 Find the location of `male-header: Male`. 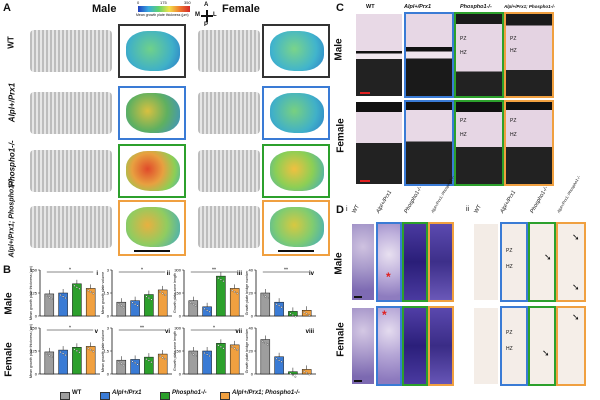

male-header: Male is located at coordinates (104, 9).